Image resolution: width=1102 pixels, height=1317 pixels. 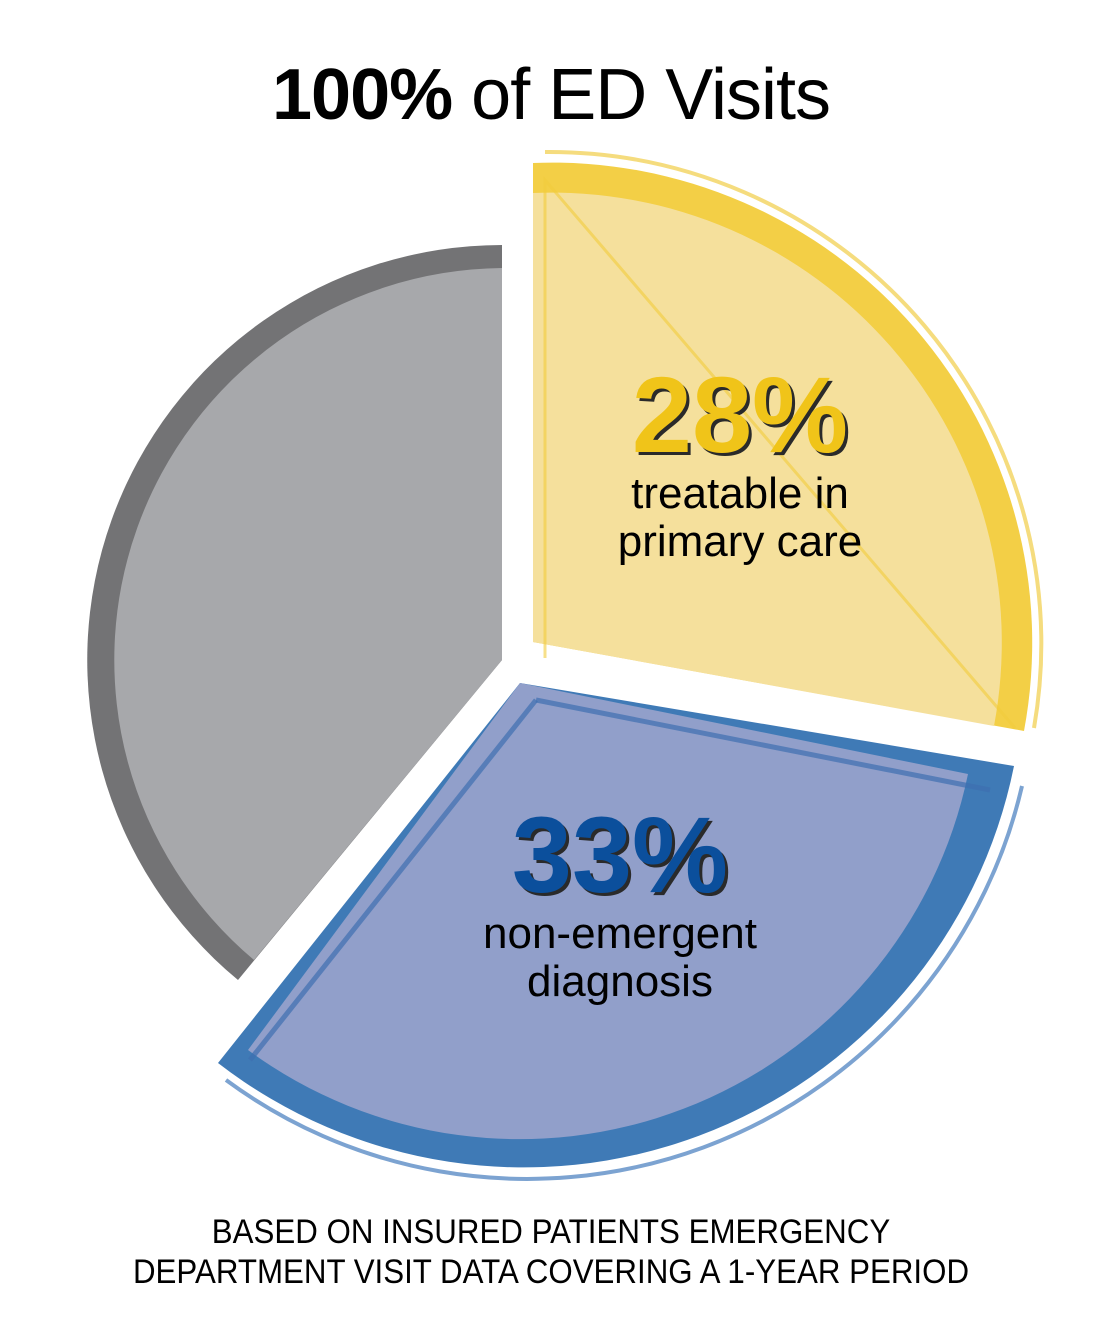 I want to click on chart-title: 100% of ED Visits, so click(x=551, y=95).